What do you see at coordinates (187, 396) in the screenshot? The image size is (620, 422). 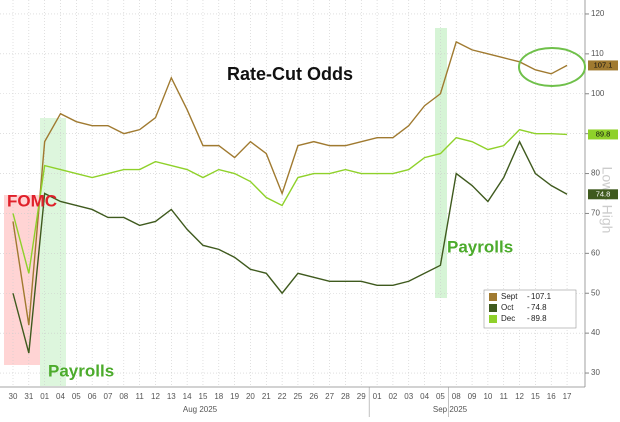 I see `x-tick-label: 14` at bounding box center [187, 396].